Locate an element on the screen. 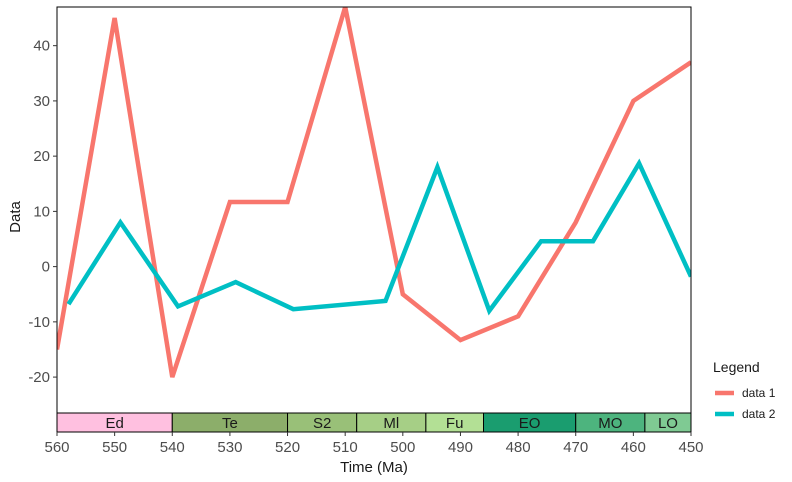 The height and width of the screenshot is (482, 792). panel-mask-right is located at coordinates (741, 206).